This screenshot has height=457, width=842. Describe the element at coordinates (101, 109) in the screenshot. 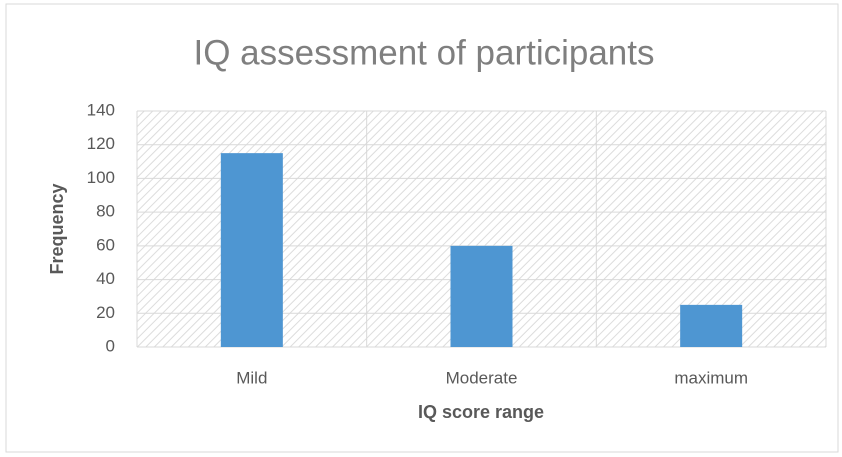

I see `y-tick-label: 140` at that location.